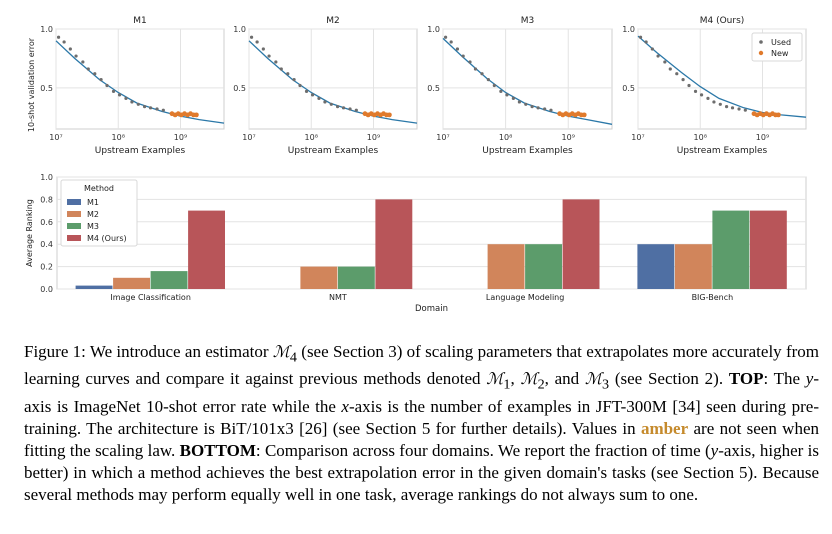 The height and width of the screenshot is (534, 832). What do you see at coordinates (768, 249) in the screenshot?
I see `bar-m4-ours--3` at bounding box center [768, 249].